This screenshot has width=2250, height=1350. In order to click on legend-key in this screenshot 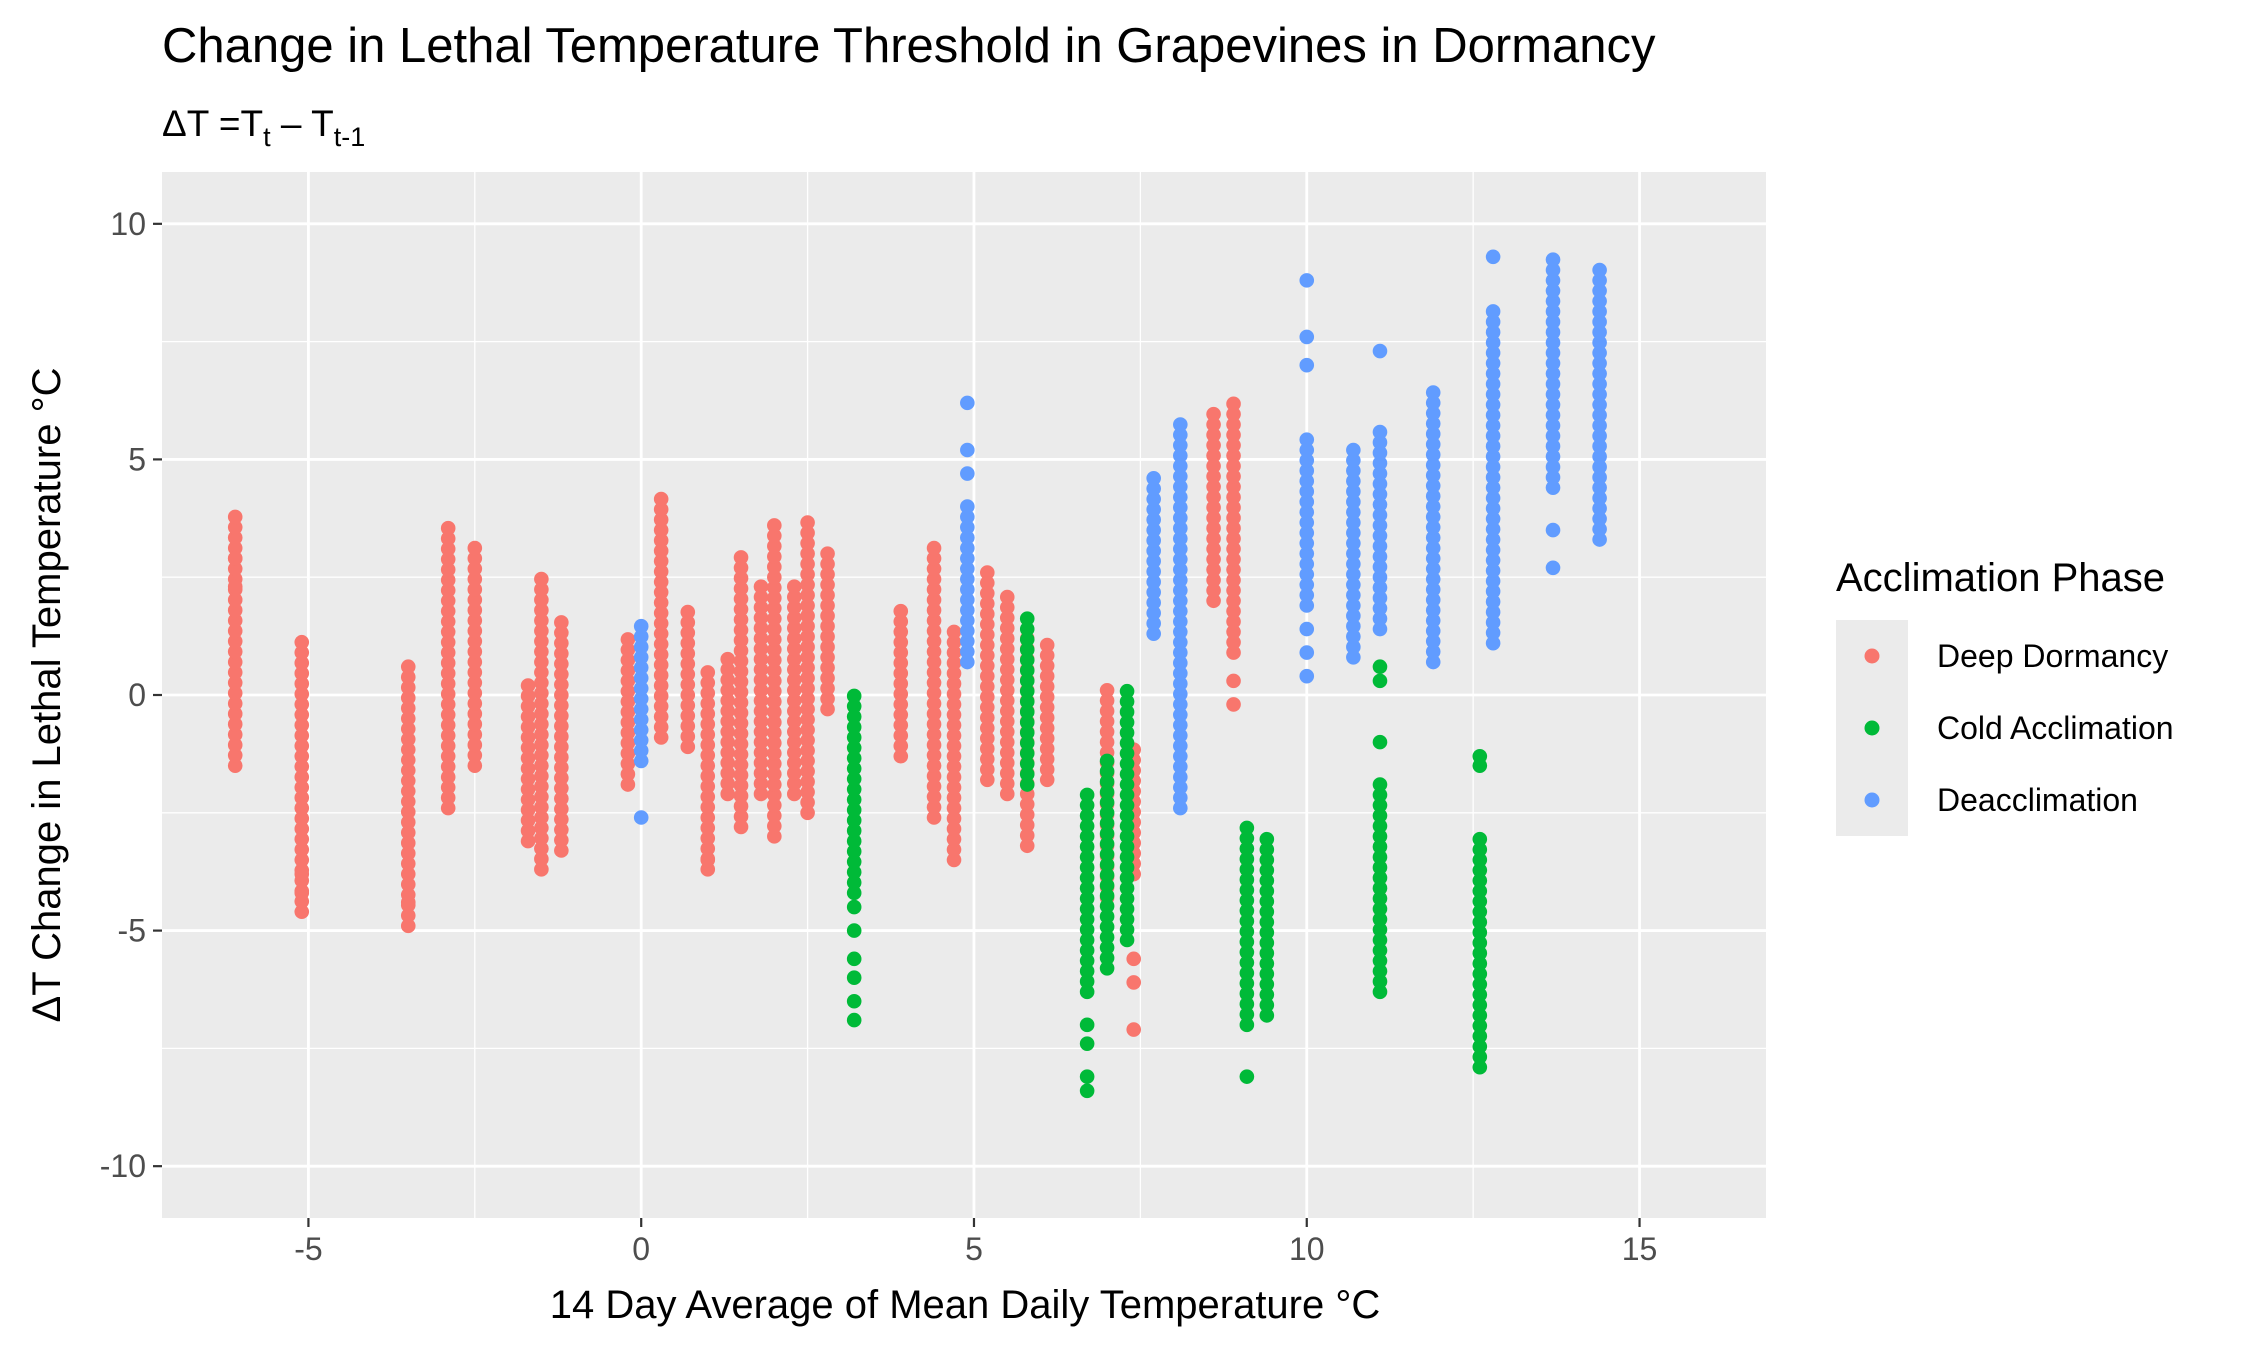, I will do `click(1872, 728)`.